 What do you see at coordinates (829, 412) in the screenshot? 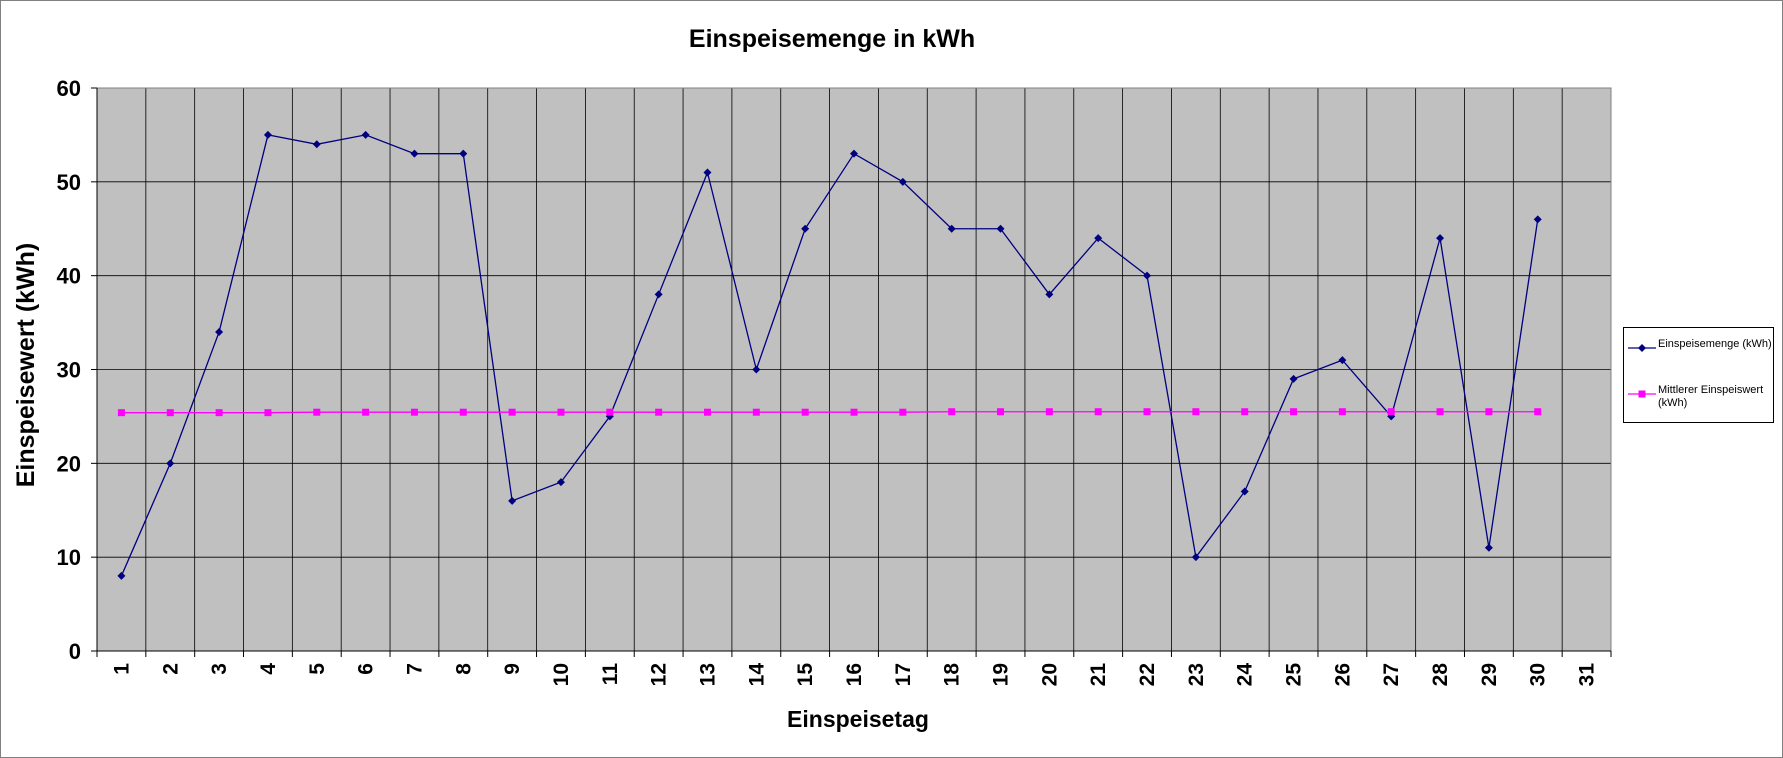
I see `series-line-mittlerer` at bounding box center [829, 412].